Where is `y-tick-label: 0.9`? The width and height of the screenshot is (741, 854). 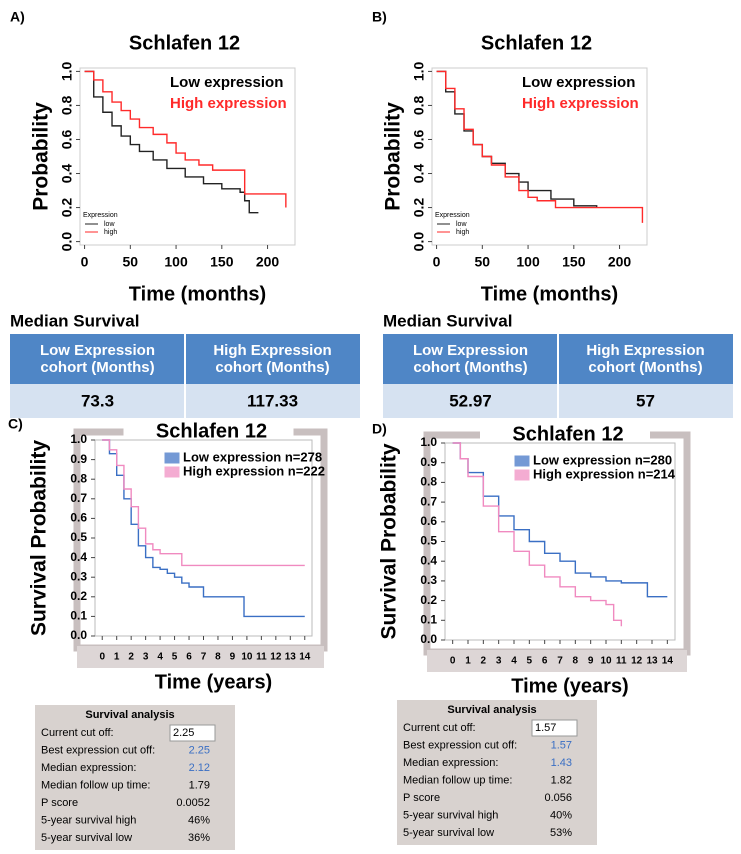 y-tick-label: 0.9 is located at coordinates (428, 462).